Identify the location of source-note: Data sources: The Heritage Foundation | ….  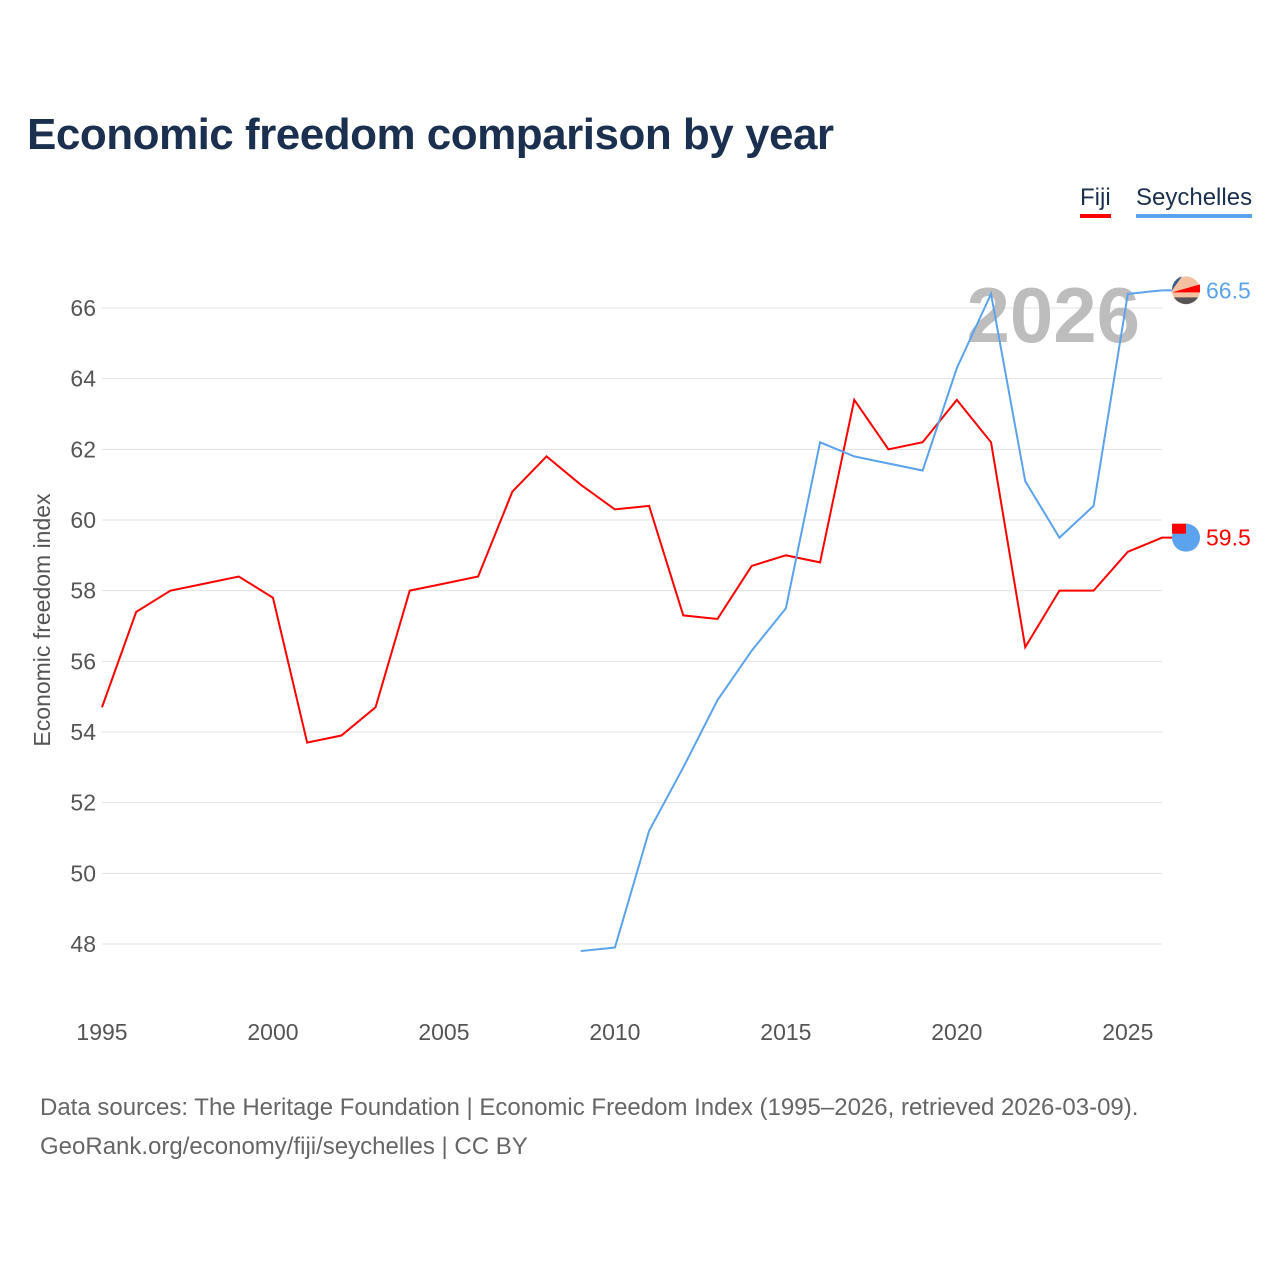
(589, 1127).